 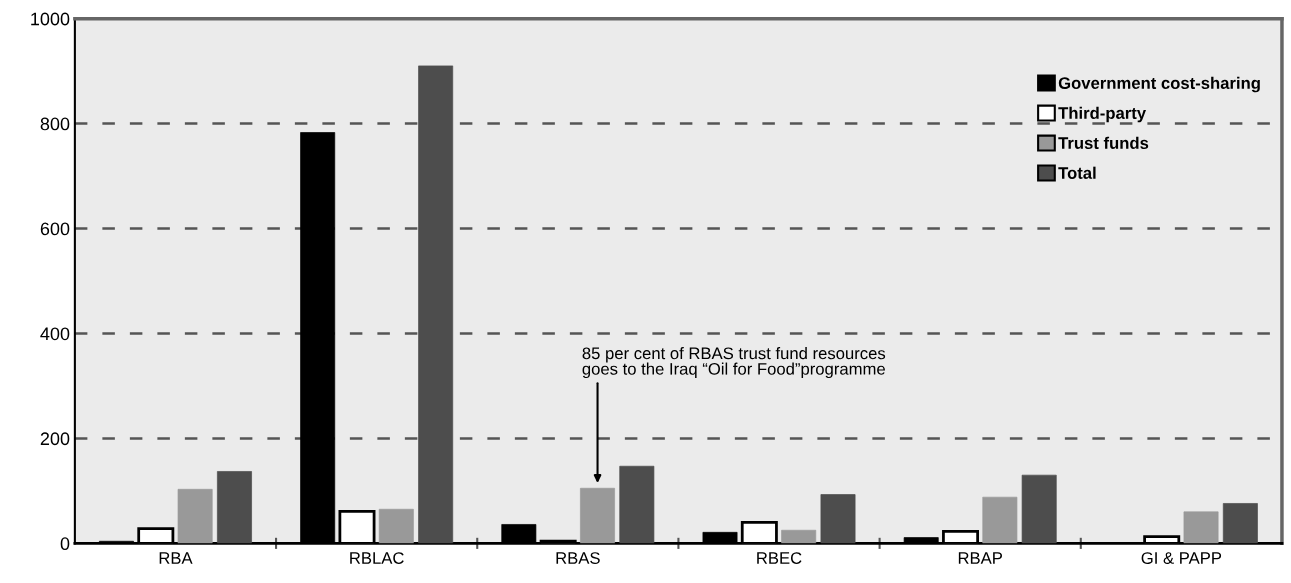 I want to click on x-tick-label: RBAS, so click(x=578, y=558).